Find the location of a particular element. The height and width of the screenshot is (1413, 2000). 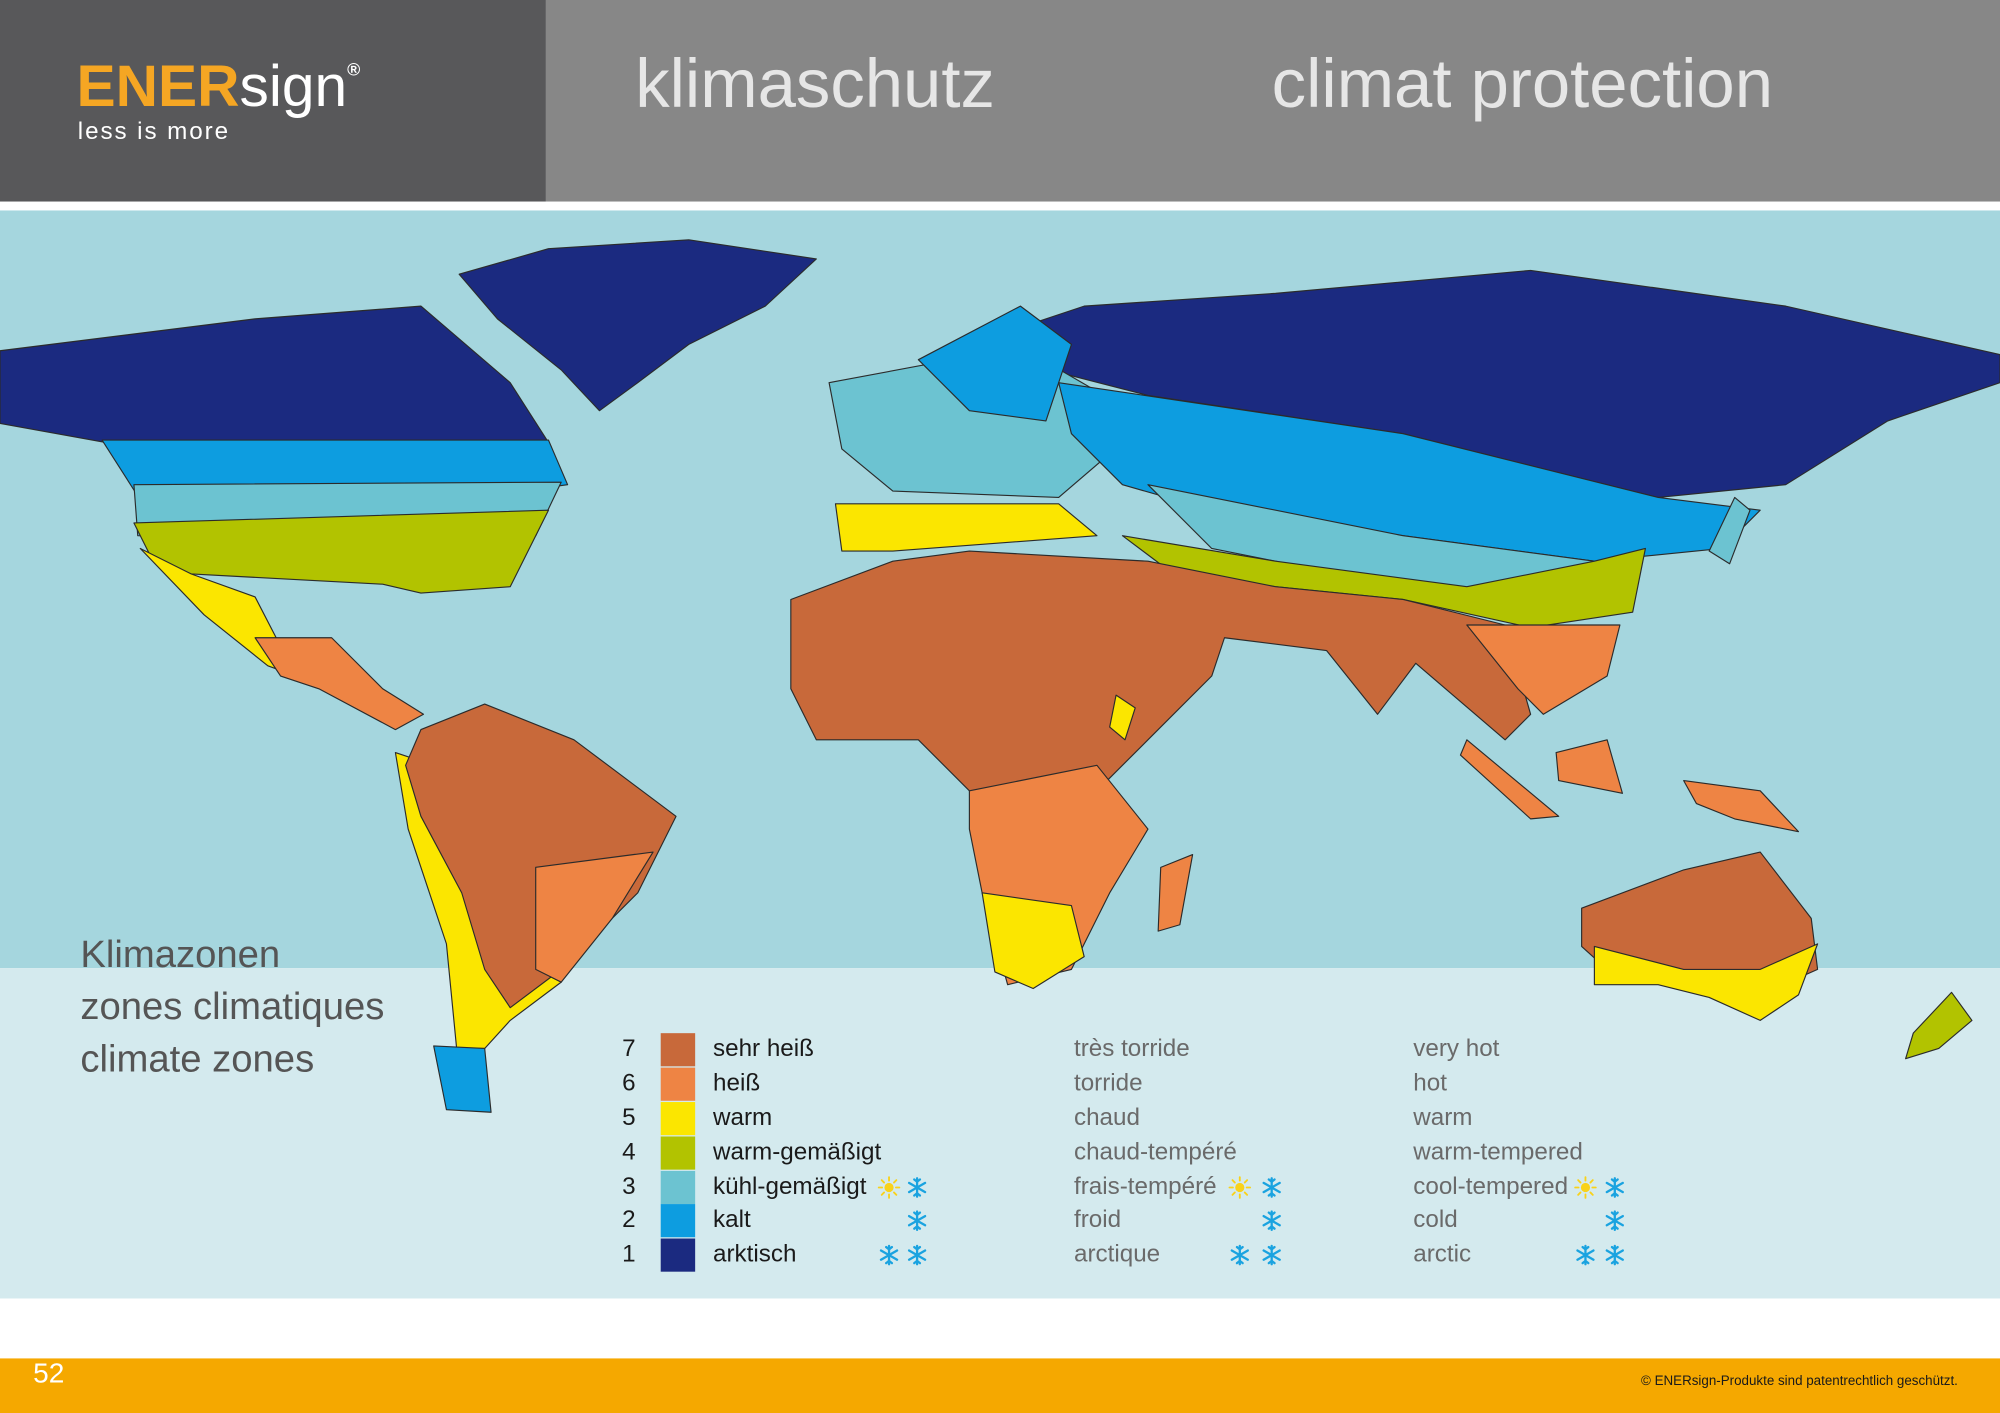

south-america-east is located at coordinates (594, 917).